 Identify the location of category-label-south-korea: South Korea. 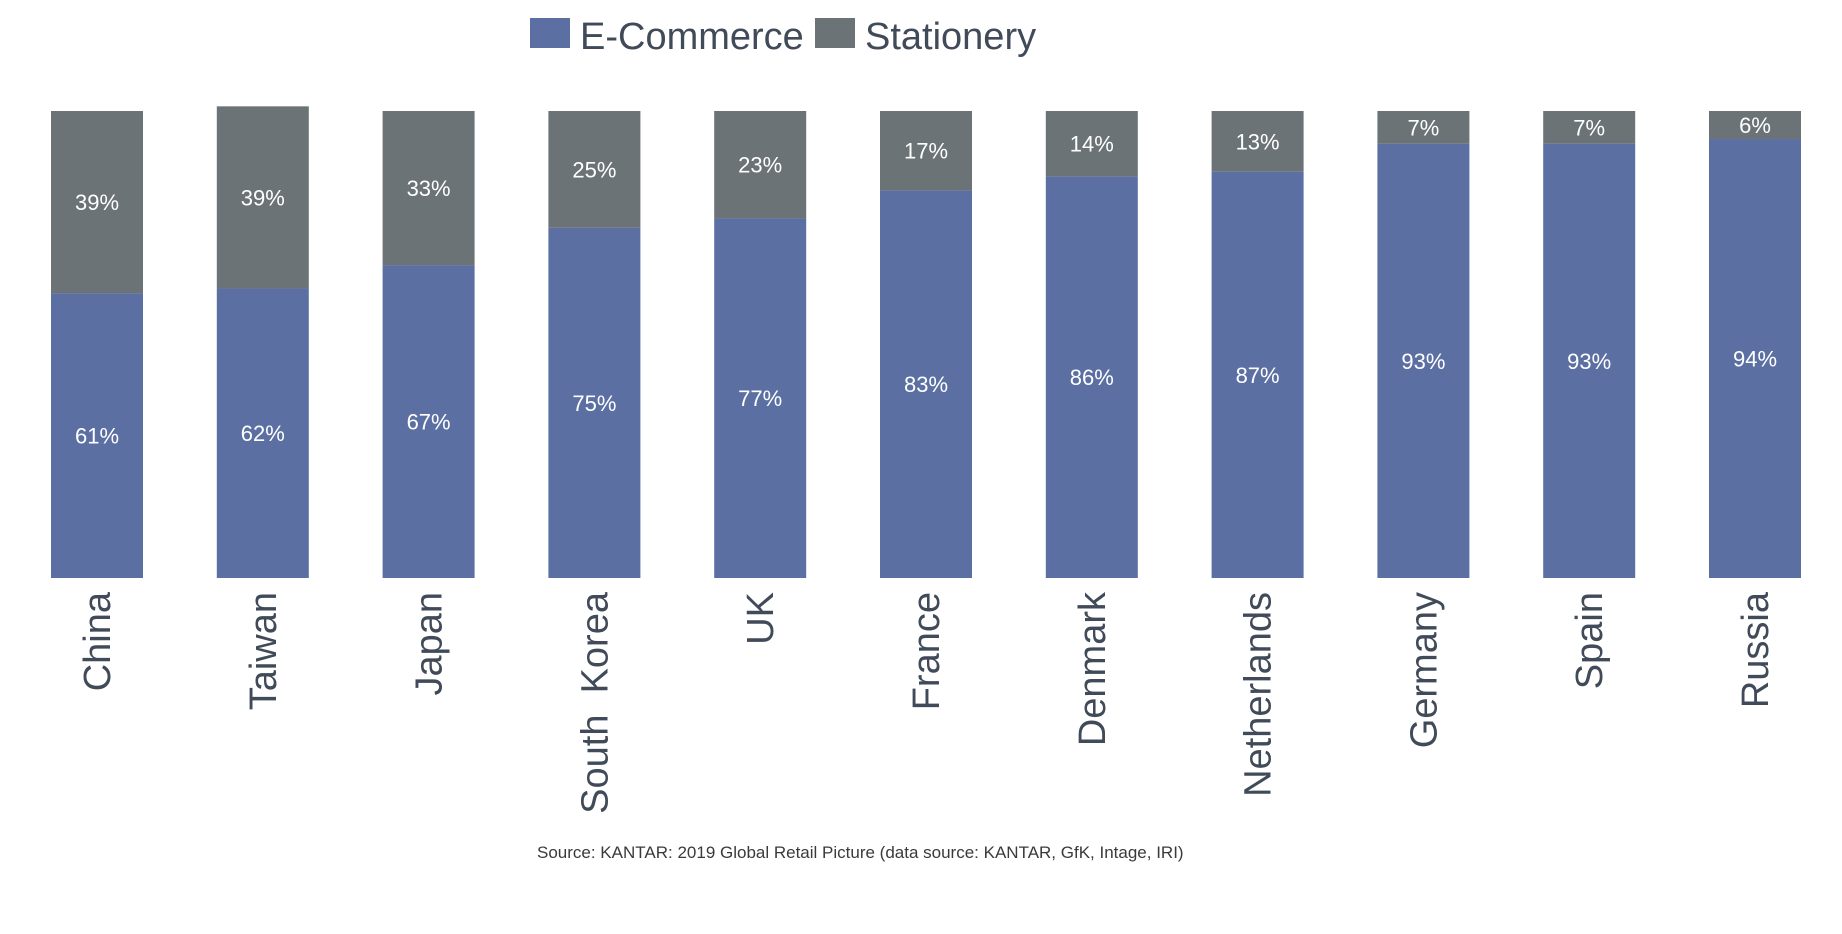
(595, 702).